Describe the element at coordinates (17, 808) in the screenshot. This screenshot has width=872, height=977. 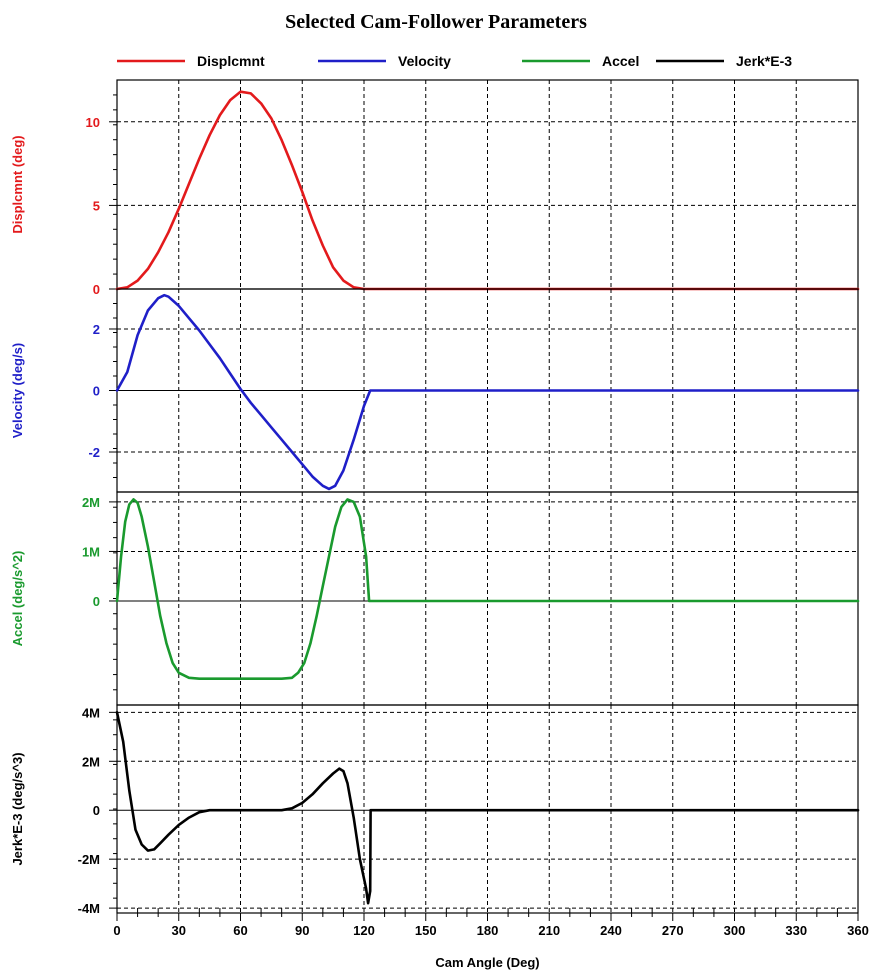
I see `ylabel-3: Jerk*E-3 (deg/s^3)` at that location.